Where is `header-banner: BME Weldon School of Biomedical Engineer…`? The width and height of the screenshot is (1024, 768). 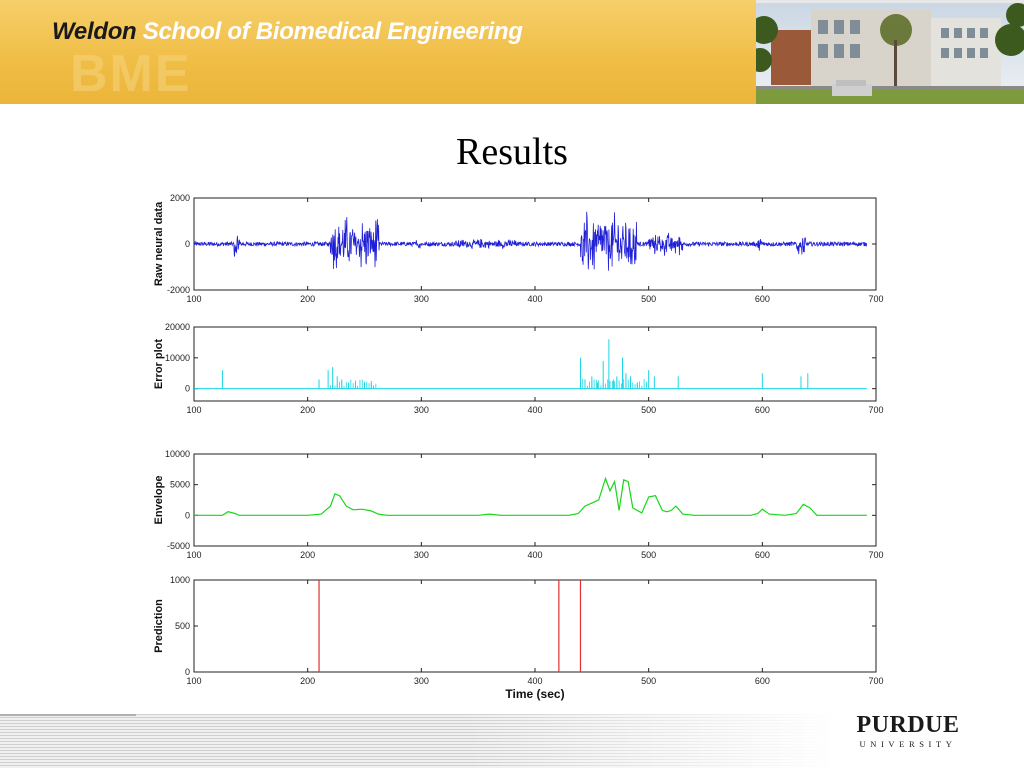
header-banner: BME Weldon School of Biomedical Engineer… is located at coordinates (512, 52).